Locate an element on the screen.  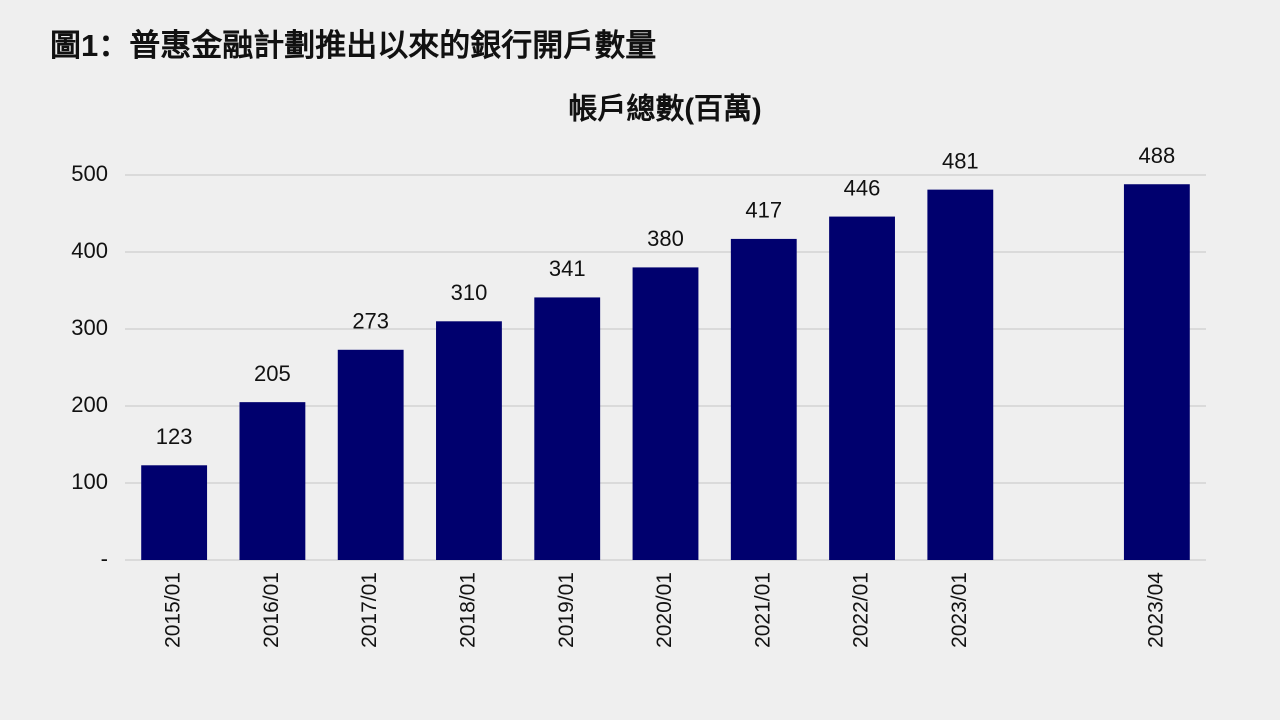
y-tick-label: 100 is located at coordinates (89, 481).